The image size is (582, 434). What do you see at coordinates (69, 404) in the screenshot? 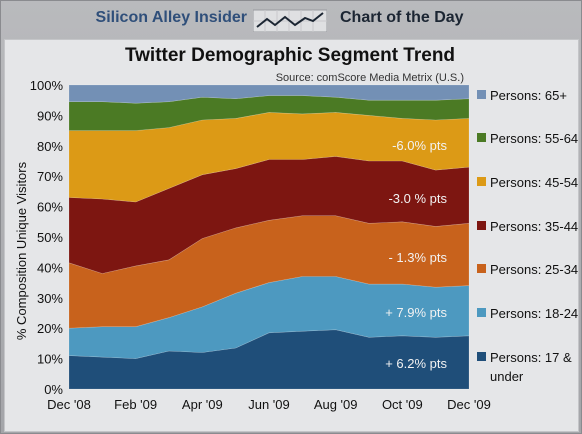
I see `x-tick-label: Dec '08` at bounding box center [69, 404].